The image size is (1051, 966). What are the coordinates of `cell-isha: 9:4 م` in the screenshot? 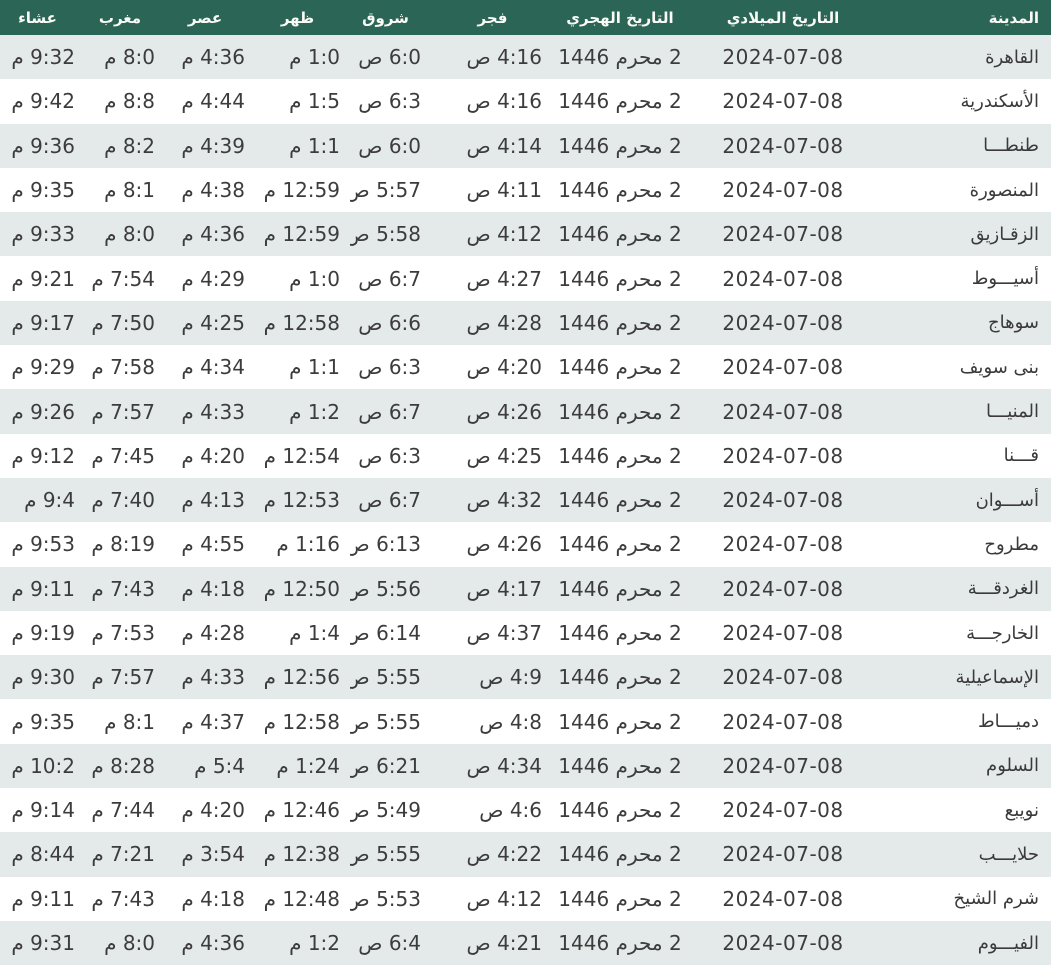 It's located at (49, 500).